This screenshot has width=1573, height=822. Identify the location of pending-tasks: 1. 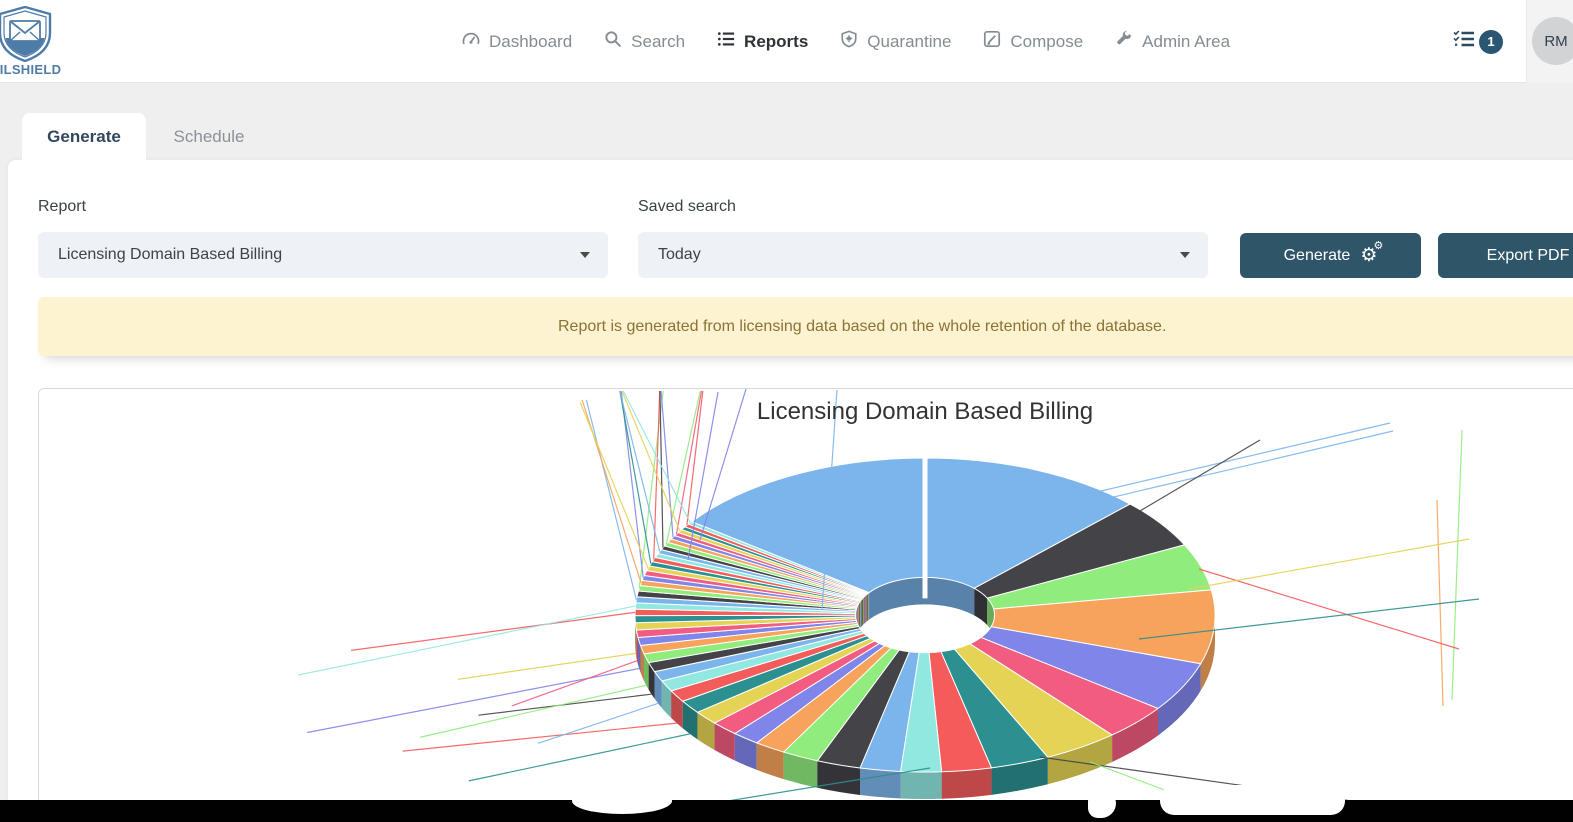
(1478, 41).